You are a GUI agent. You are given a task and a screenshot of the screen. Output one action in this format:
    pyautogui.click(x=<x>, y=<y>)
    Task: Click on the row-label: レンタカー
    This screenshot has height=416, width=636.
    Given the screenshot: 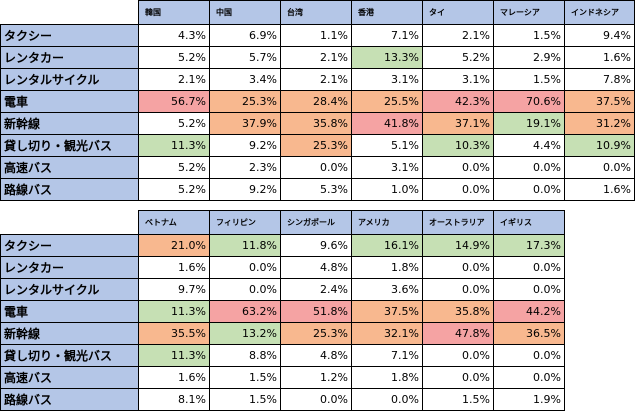 What is the action you would take?
    pyautogui.click(x=69, y=57)
    